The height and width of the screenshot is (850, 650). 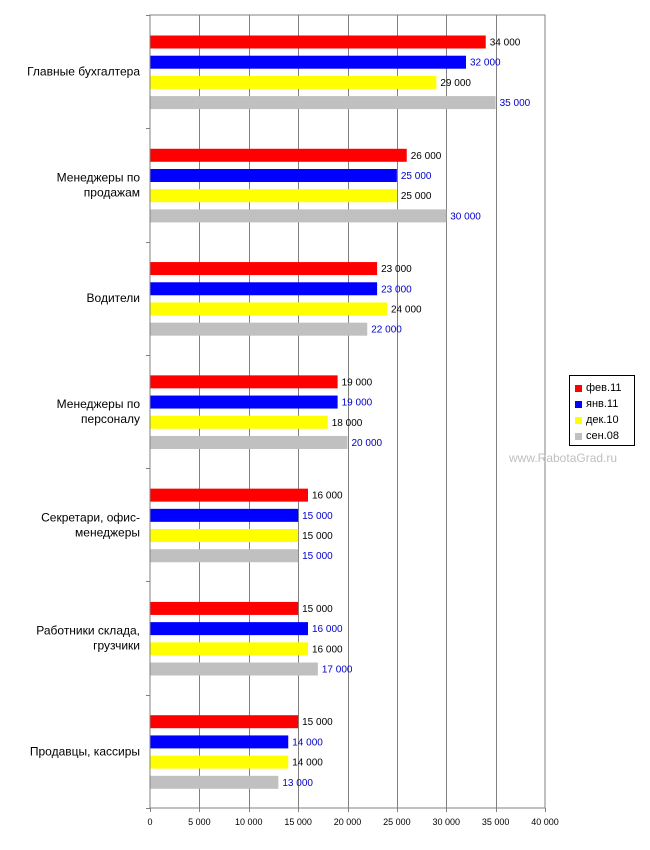 I want to click on x-tick-label: 35 000, so click(x=496, y=822).